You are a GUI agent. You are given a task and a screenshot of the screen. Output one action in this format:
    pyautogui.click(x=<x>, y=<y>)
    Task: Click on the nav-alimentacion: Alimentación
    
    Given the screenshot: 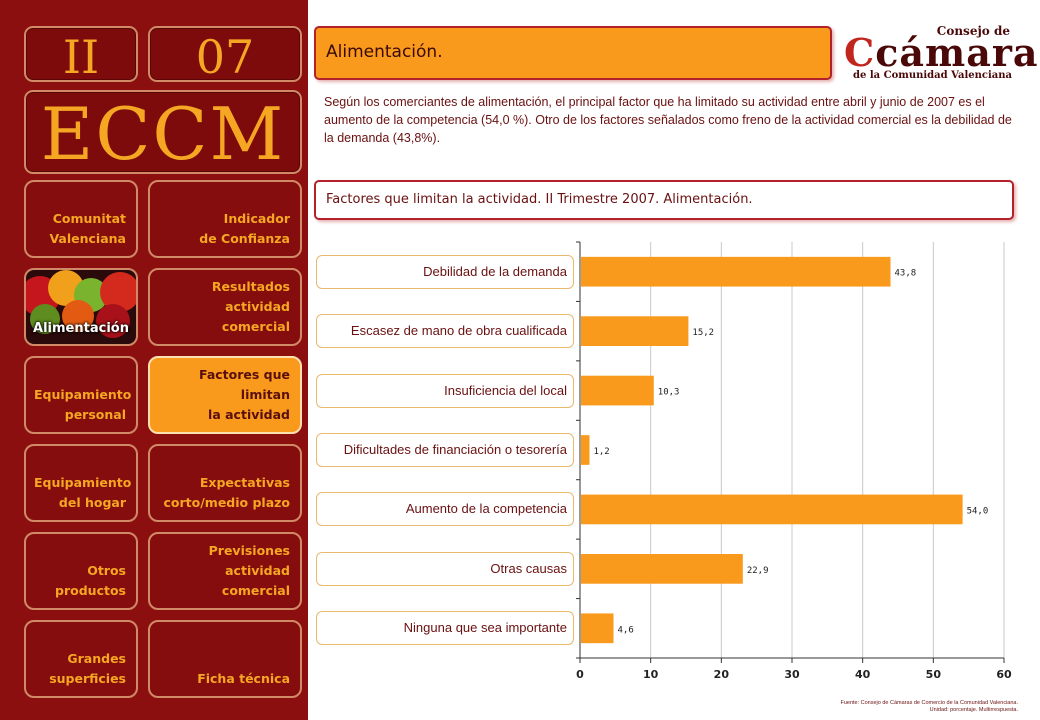 What is the action you would take?
    pyautogui.click(x=81, y=307)
    